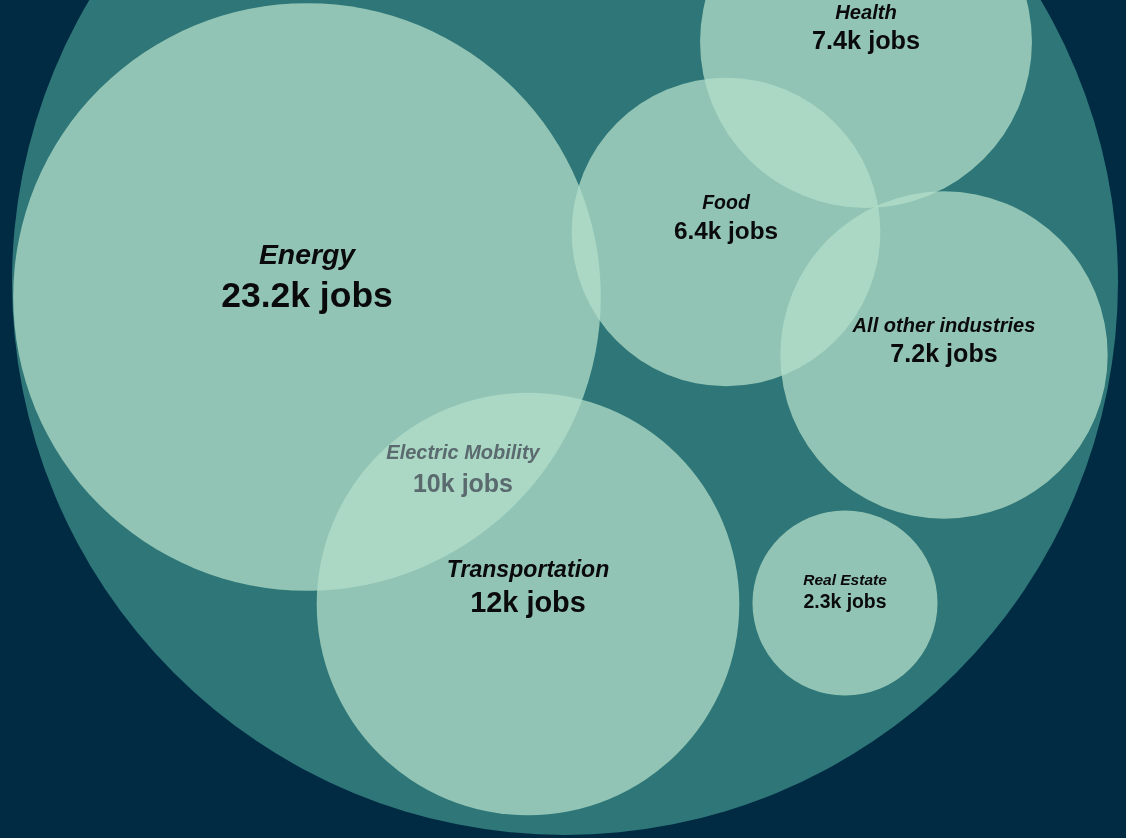 This screenshot has height=838, width=1126. Describe the element at coordinates (528, 569) in the screenshot. I see `category-label: Transportation` at that location.